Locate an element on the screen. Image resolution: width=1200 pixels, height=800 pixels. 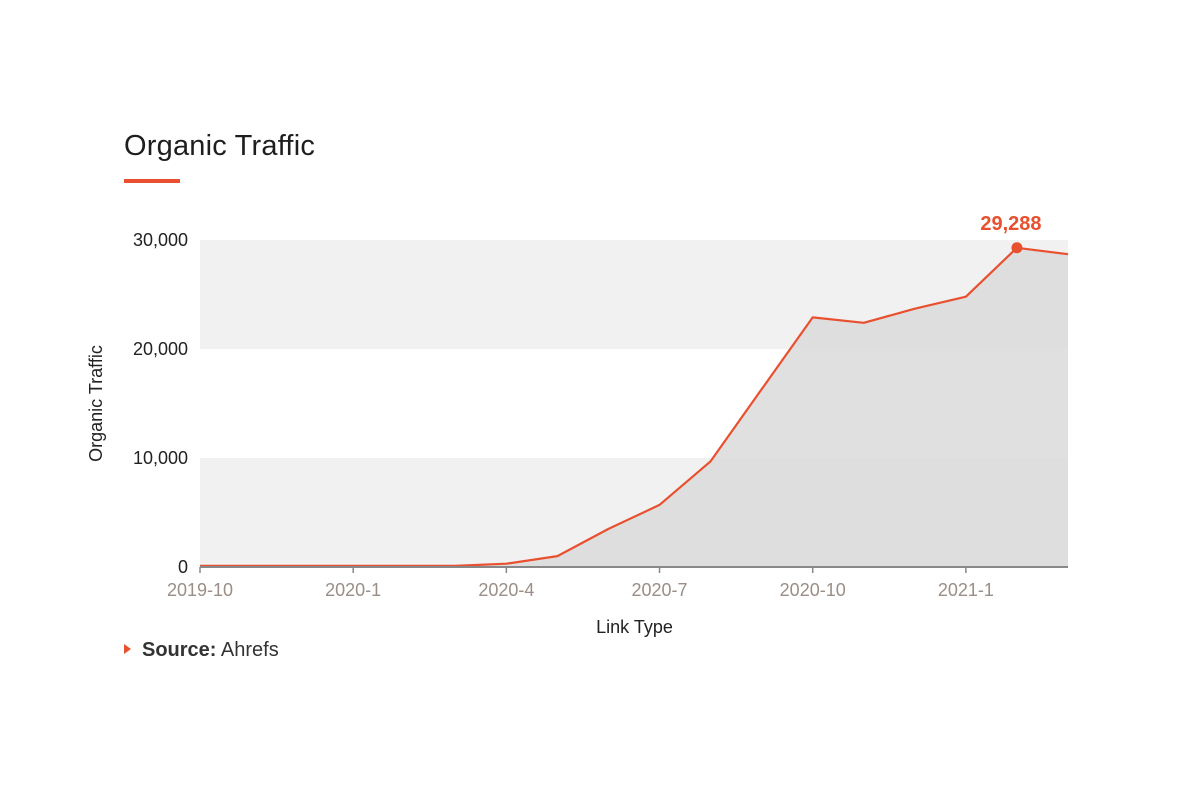
y-tick-label: 0 is located at coordinates (183, 567).